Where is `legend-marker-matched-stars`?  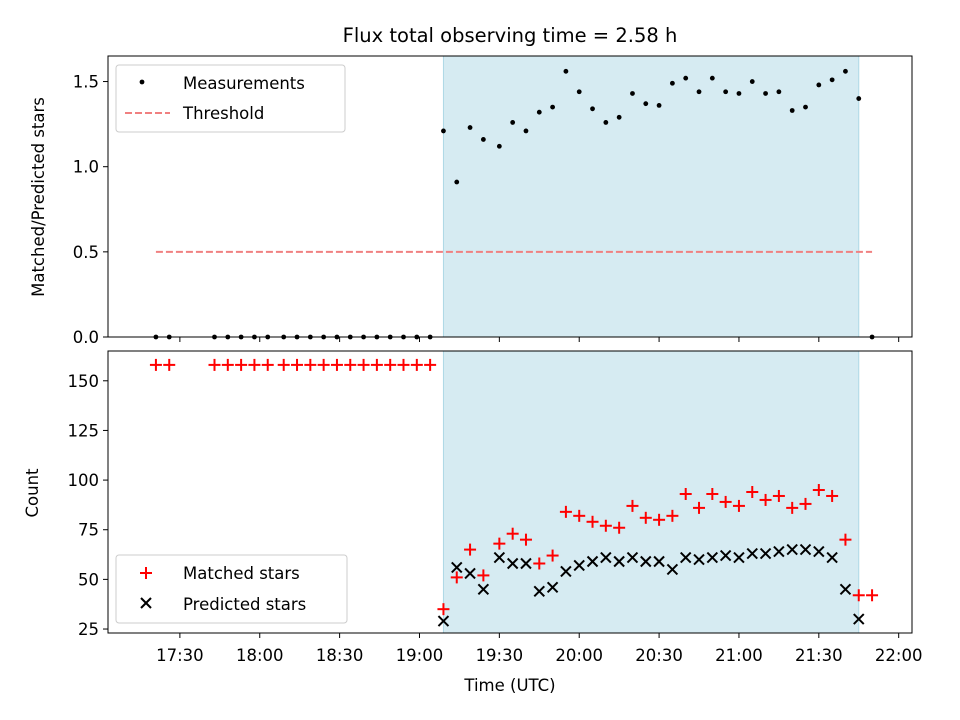
legend-marker-matched-stars is located at coordinates (146, 573).